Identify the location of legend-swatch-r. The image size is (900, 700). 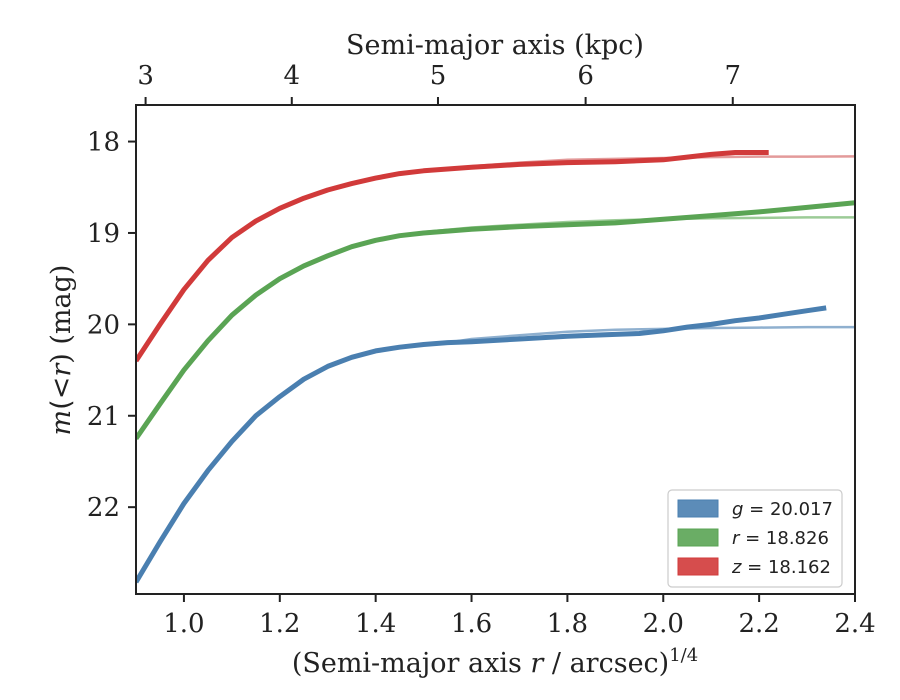
(698, 537).